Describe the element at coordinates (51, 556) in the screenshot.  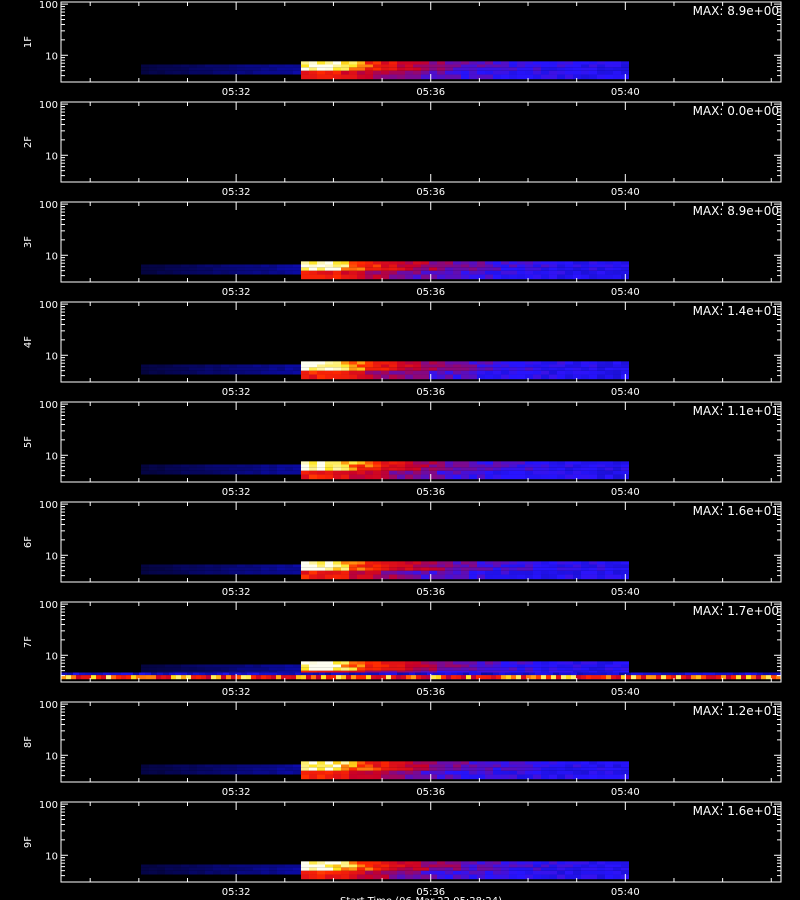
I see `y-tick-label: 10` at that location.